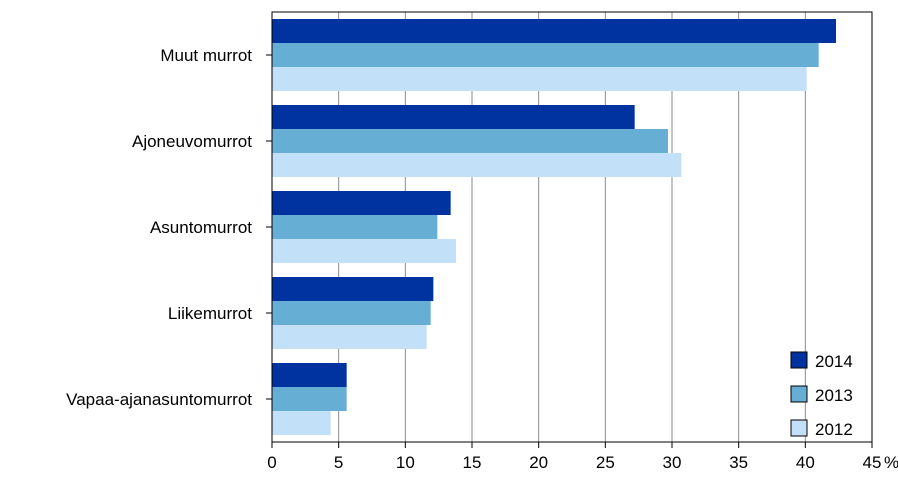 Image resolution: width=898 pixels, height=486 pixels. Describe the element at coordinates (872, 462) in the screenshot. I see `x-tick-label: 45` at that location.